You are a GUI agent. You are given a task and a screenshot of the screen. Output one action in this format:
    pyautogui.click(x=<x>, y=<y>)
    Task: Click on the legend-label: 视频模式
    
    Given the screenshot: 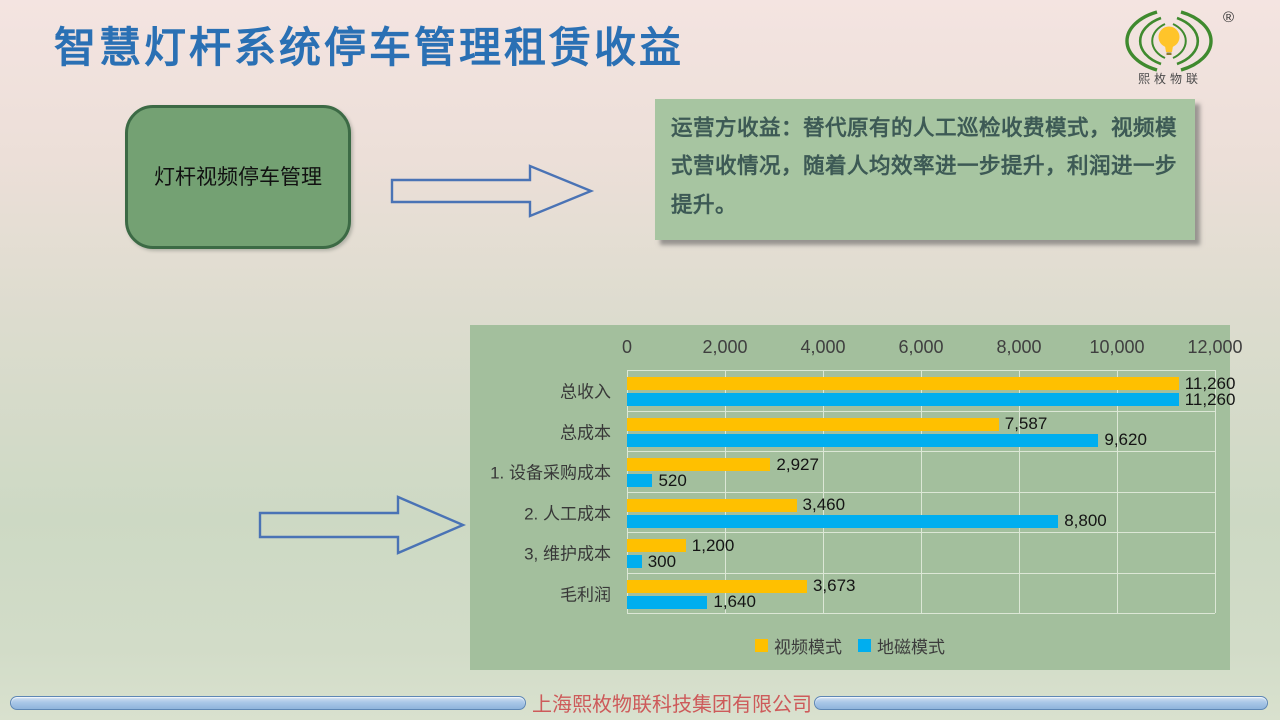 What is the action you would take?
    pyautogui.click(x=808, y=647)
    